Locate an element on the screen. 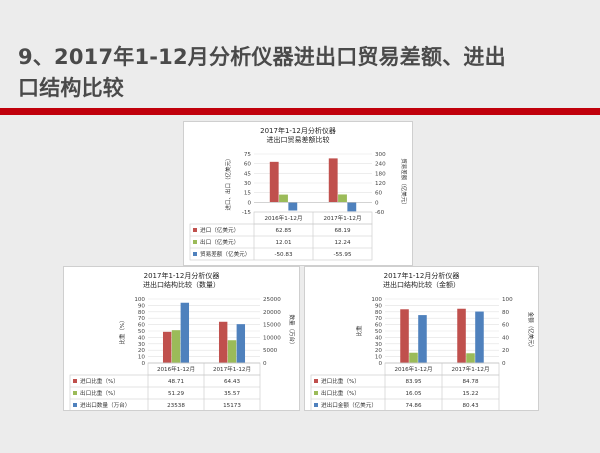 This screenshot has height=453, width=600. y2-axis-label: 数量（万台） is located at coordinates (292, 330).